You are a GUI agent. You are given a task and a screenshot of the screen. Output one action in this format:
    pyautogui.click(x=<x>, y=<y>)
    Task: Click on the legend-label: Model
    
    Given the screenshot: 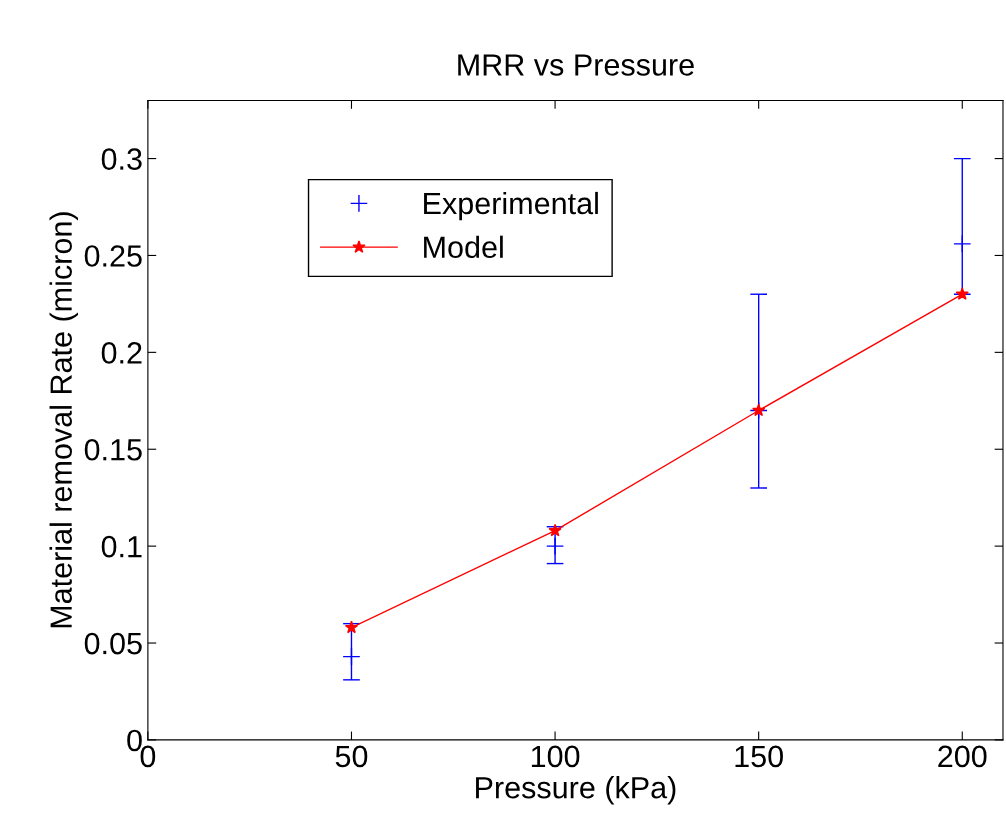 What is the action you would take?
    pyautogui.click(x=463, y=247)
    